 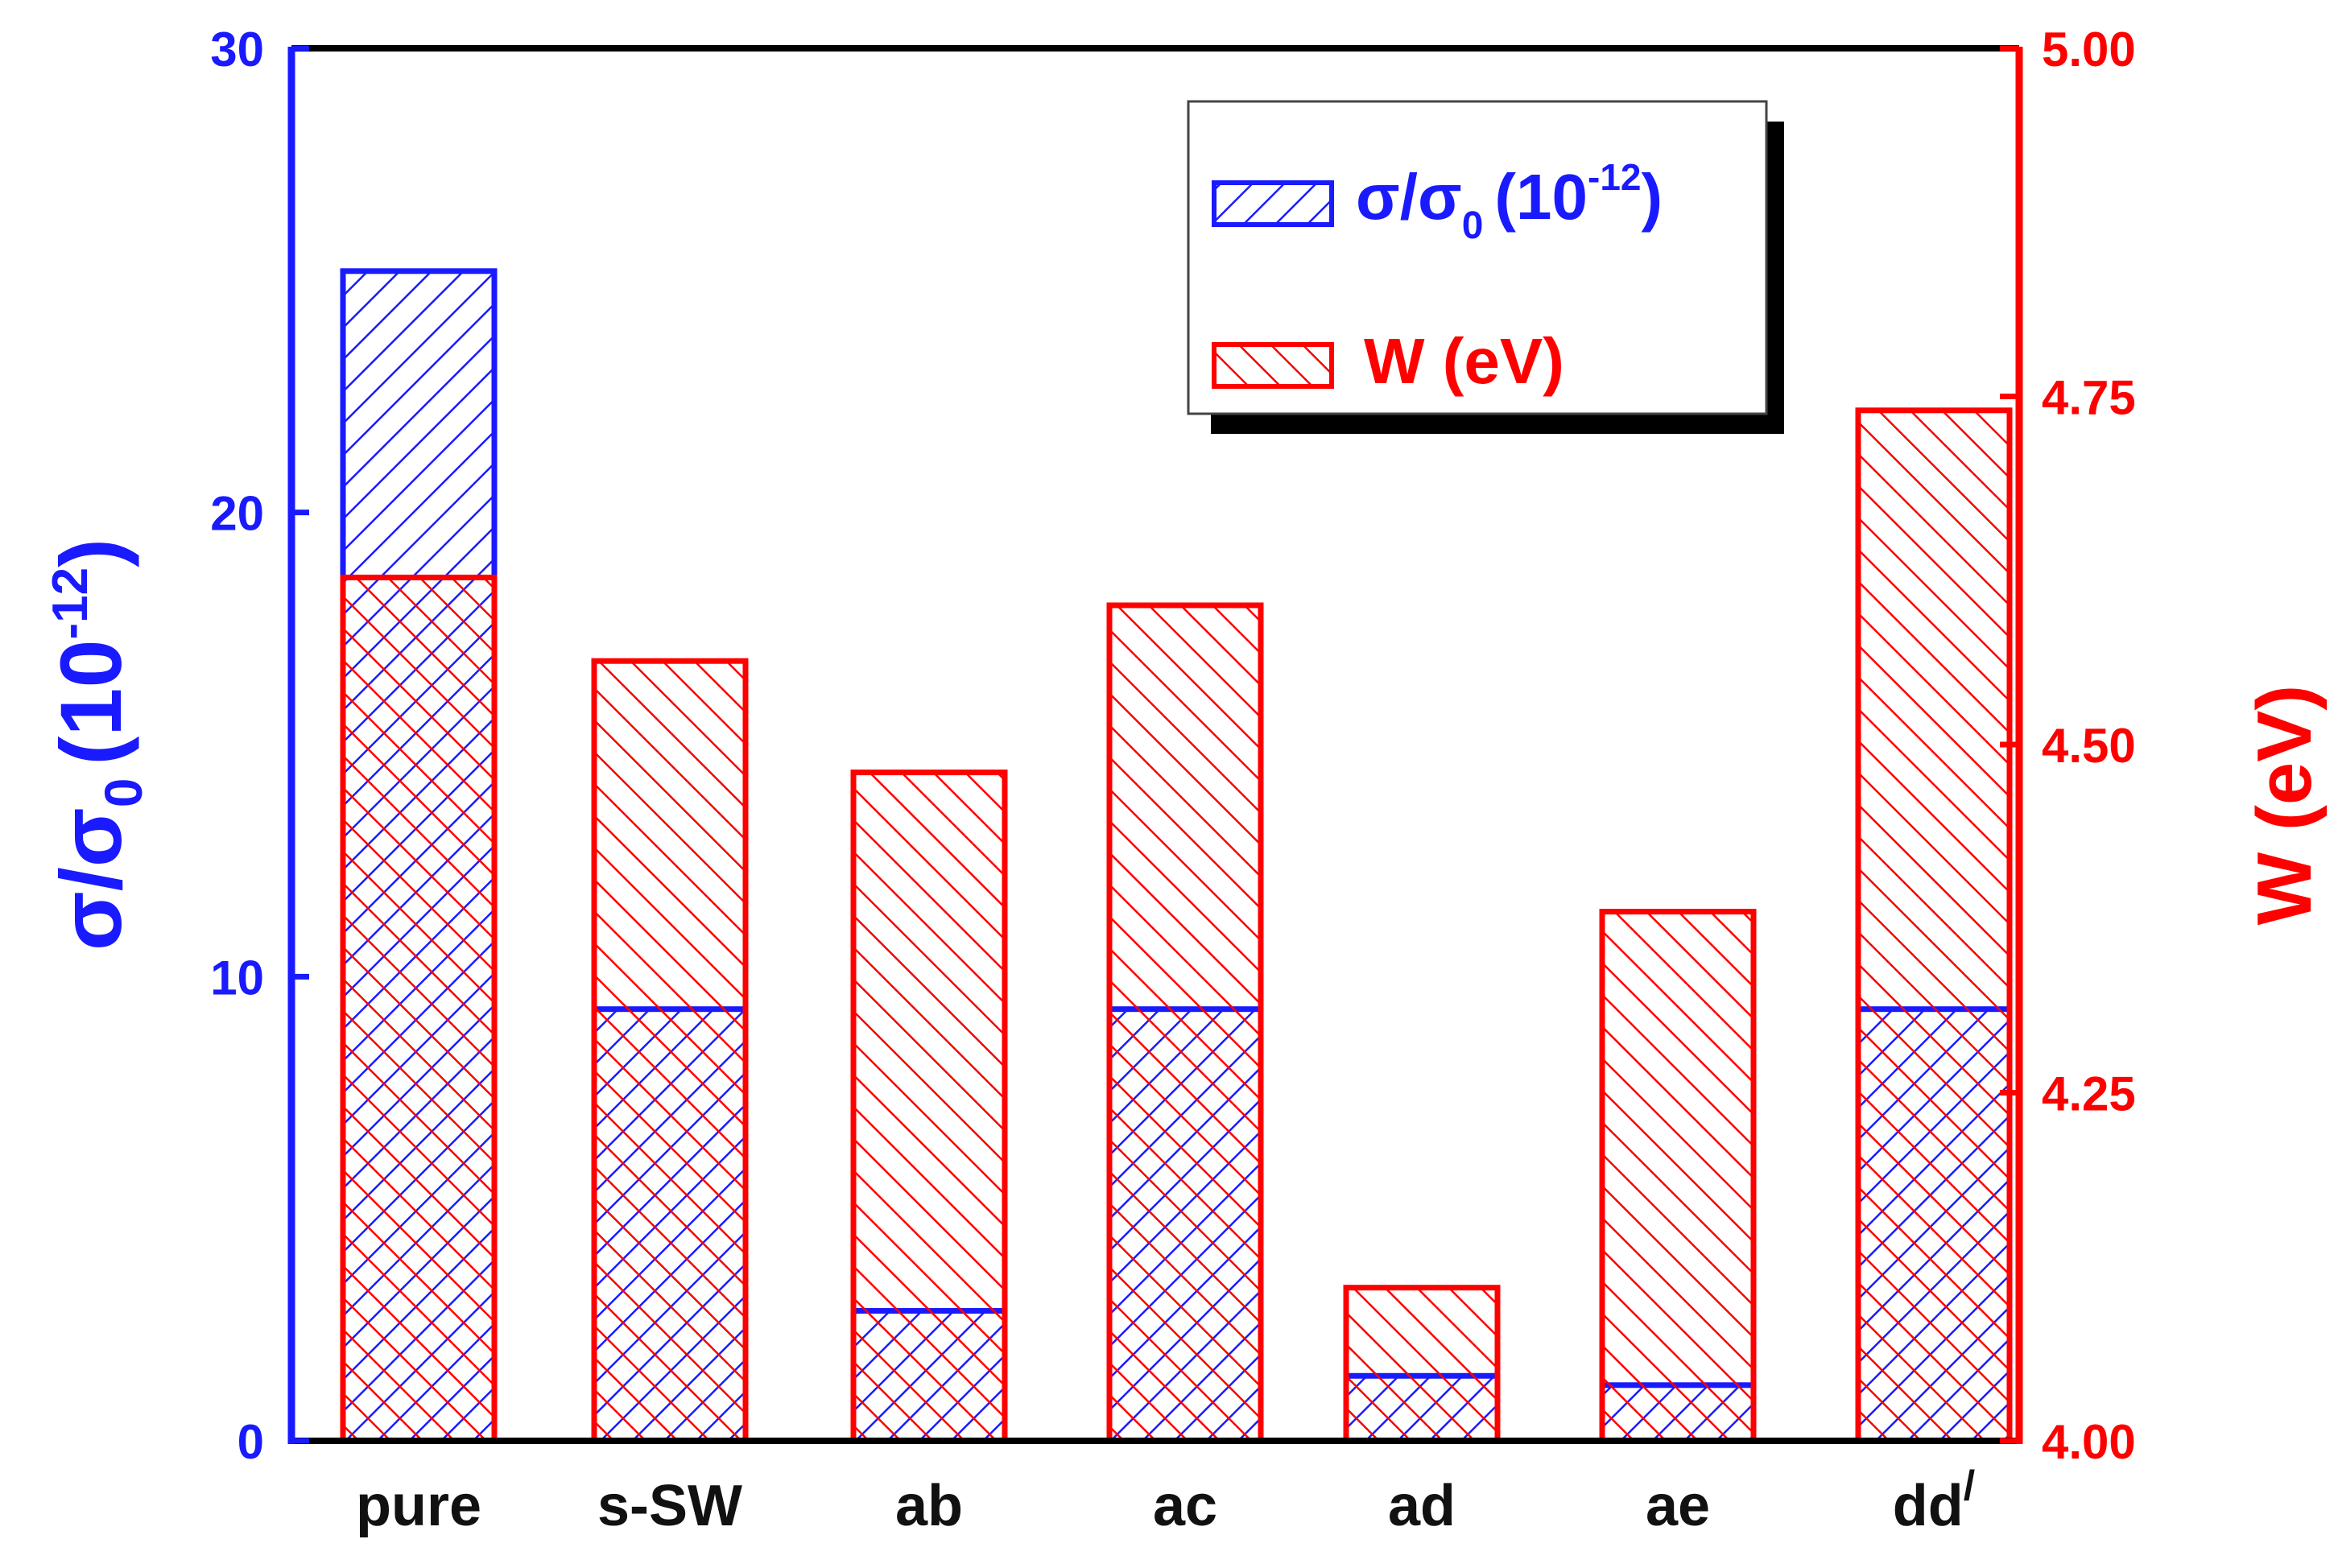 I want to click on category-label-ad: ad, so click(x=1422, y=1506).